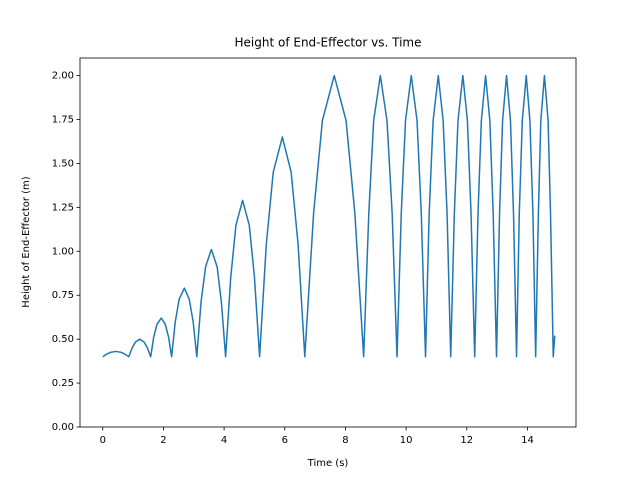 The height and width of the screenshot is (480, 640). Describe the element at coordinates (63, 76) in the screenshot. I see `y-tick-label: 2.00` at that location.